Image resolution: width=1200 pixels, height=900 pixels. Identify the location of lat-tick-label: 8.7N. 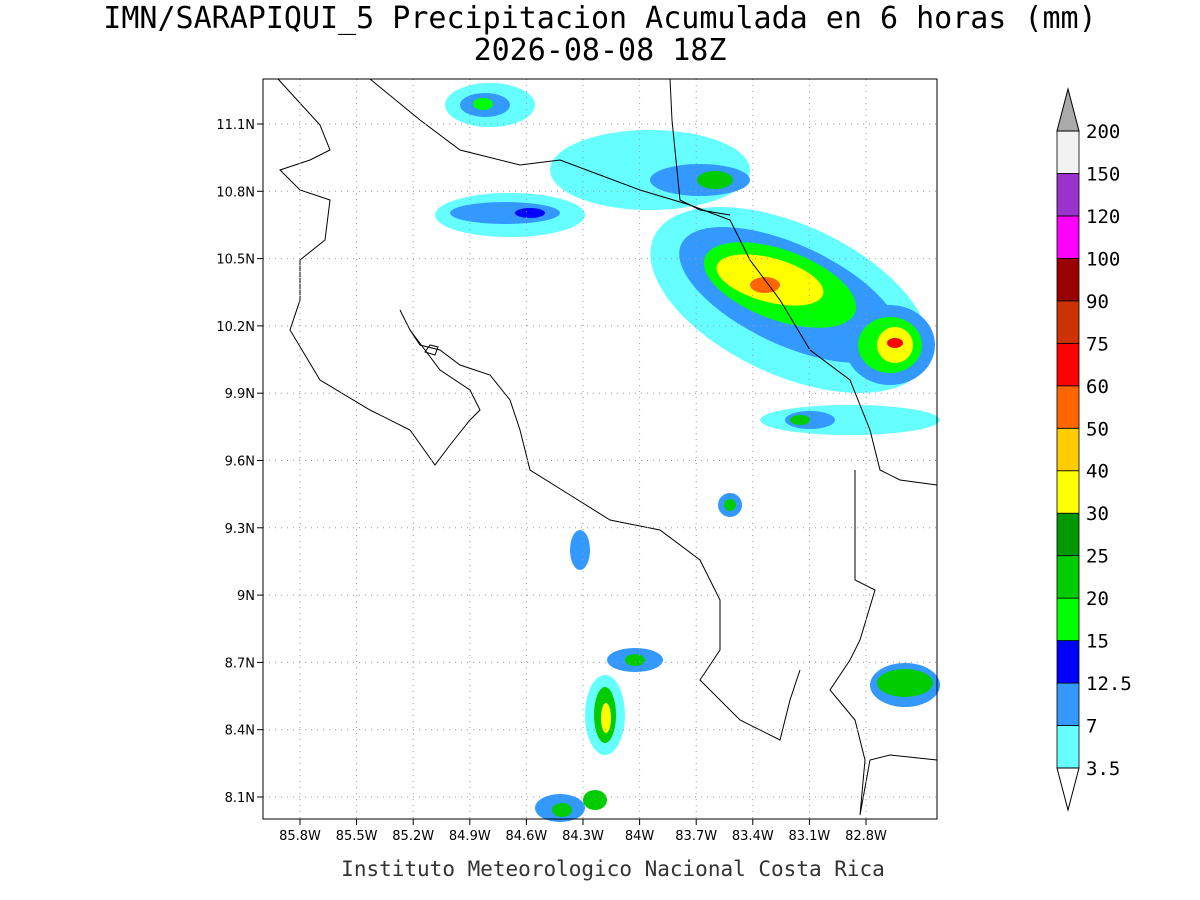
(240, 663).